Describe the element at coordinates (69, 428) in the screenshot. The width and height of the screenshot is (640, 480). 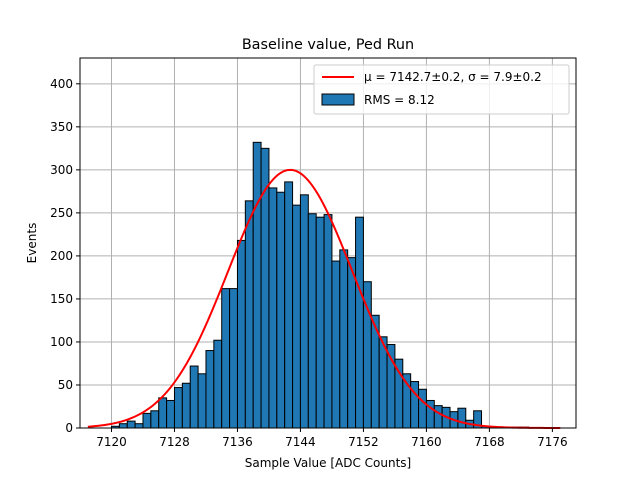
I see `y-tick-label: 0` at that location.